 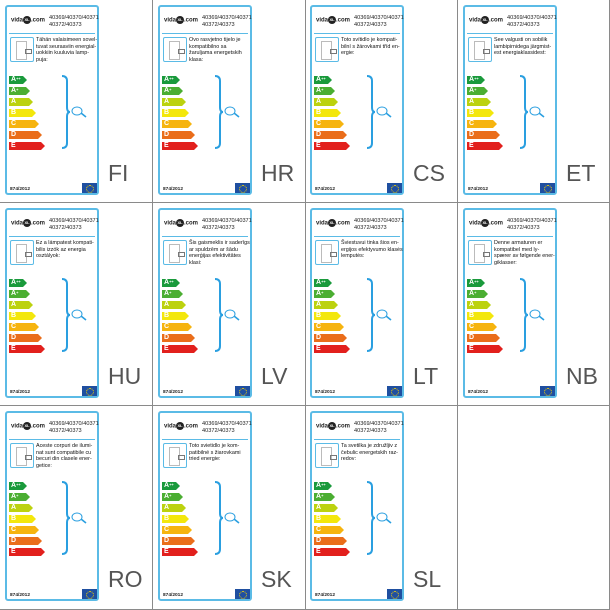 I want to click on language-code: HR, so click(x=278, y=173).